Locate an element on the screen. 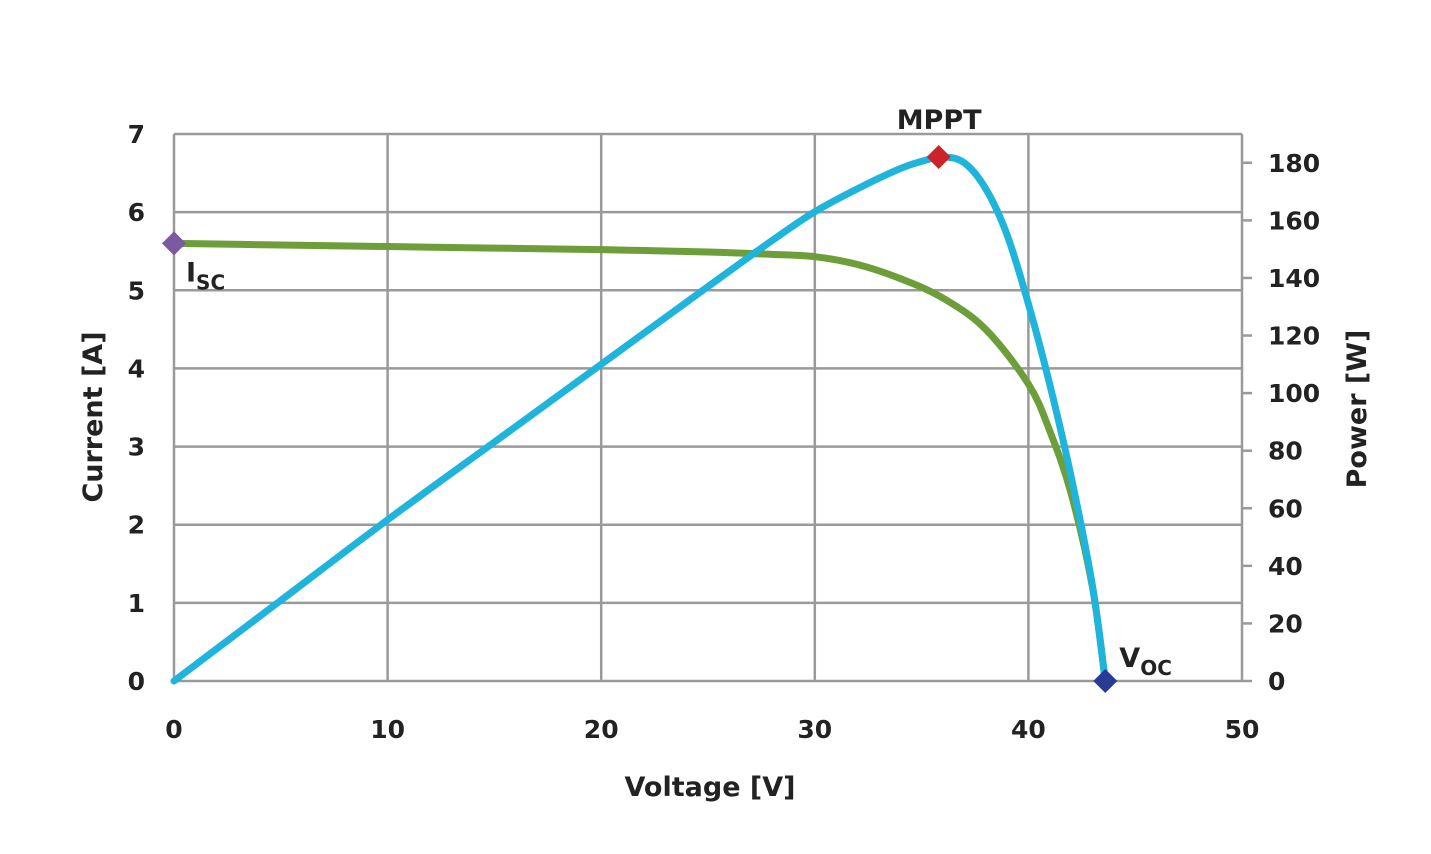 This screenshot has height=854, width=1431. y2-axis-title: Power [W] is located at coordinates (1357, 409).